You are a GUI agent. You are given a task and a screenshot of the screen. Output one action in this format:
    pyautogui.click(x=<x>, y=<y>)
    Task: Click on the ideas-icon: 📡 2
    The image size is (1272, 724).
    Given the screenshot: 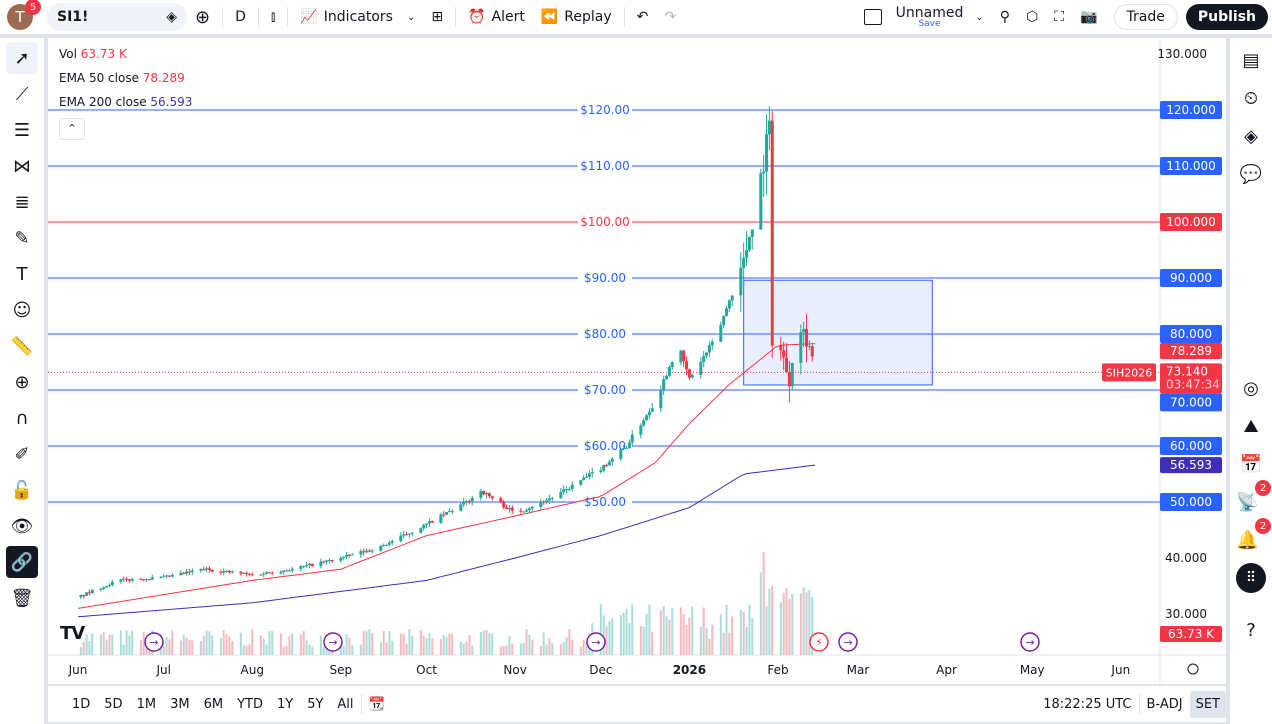 What is the action you would take?
    pyautogui.click(x=1253, y=499)
    